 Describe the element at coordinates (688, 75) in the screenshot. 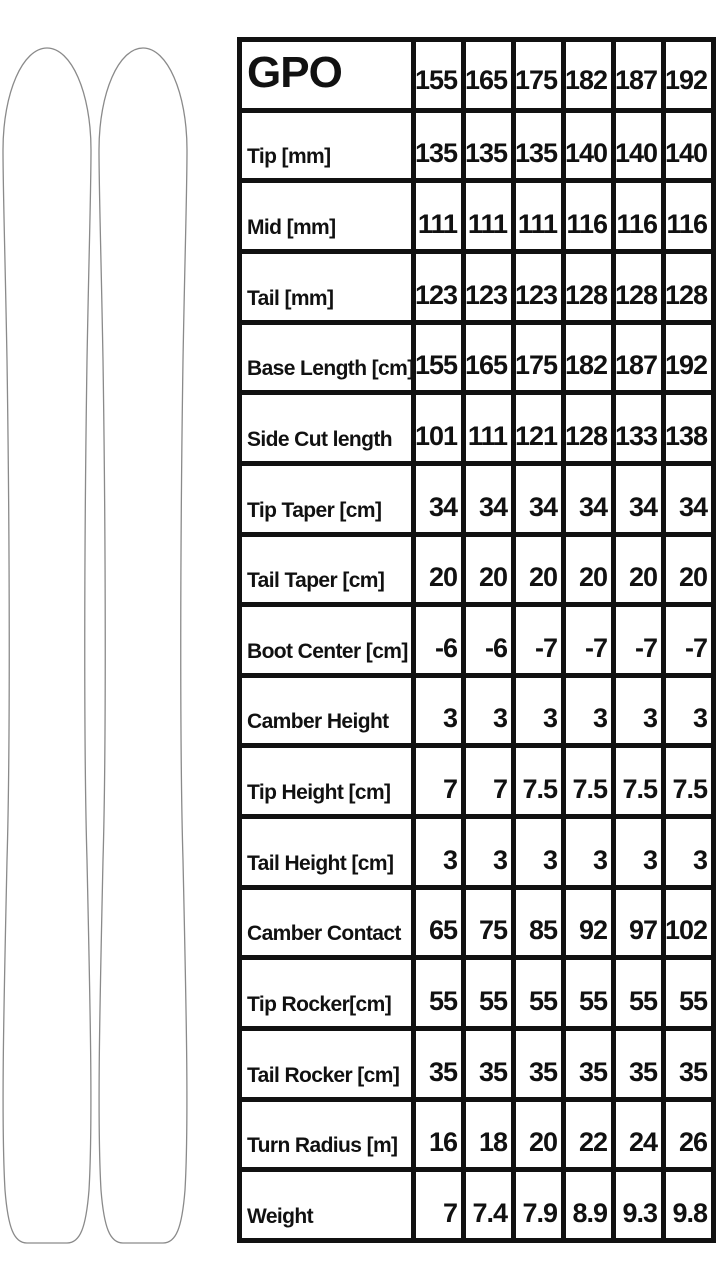

I see `size-header-cell: 192` at that location.